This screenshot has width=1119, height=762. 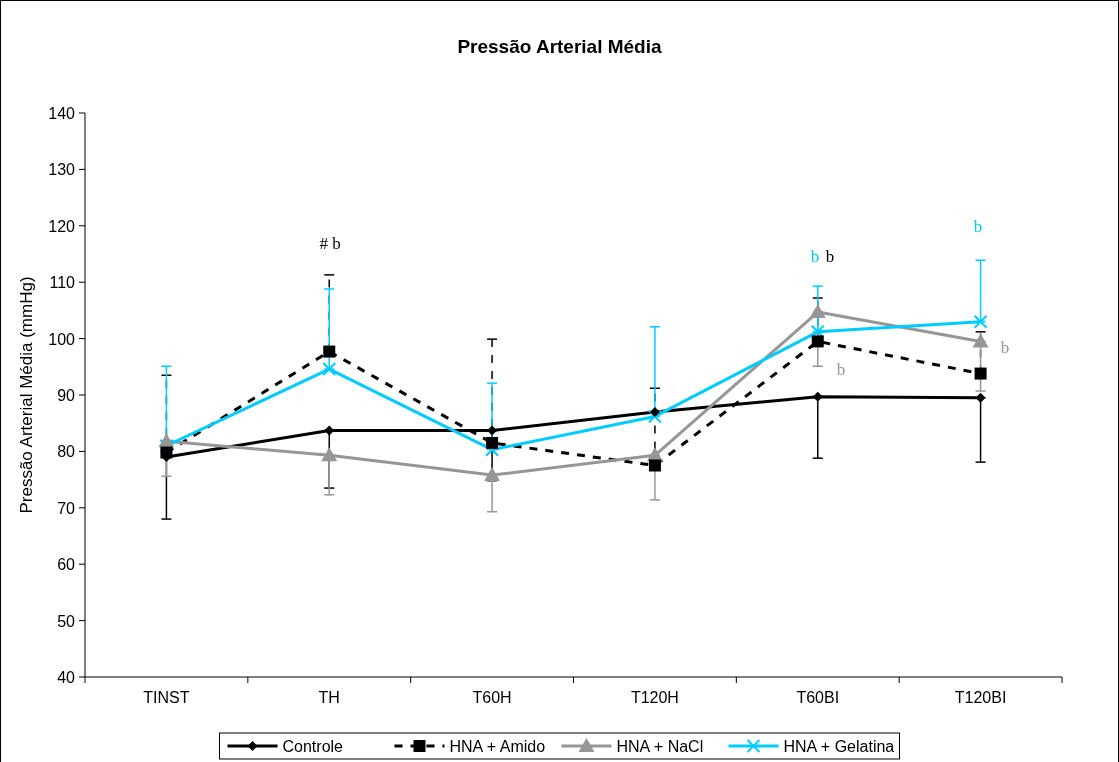 I want to click on x-tick-label: T60H, so click(x=492, y=697).